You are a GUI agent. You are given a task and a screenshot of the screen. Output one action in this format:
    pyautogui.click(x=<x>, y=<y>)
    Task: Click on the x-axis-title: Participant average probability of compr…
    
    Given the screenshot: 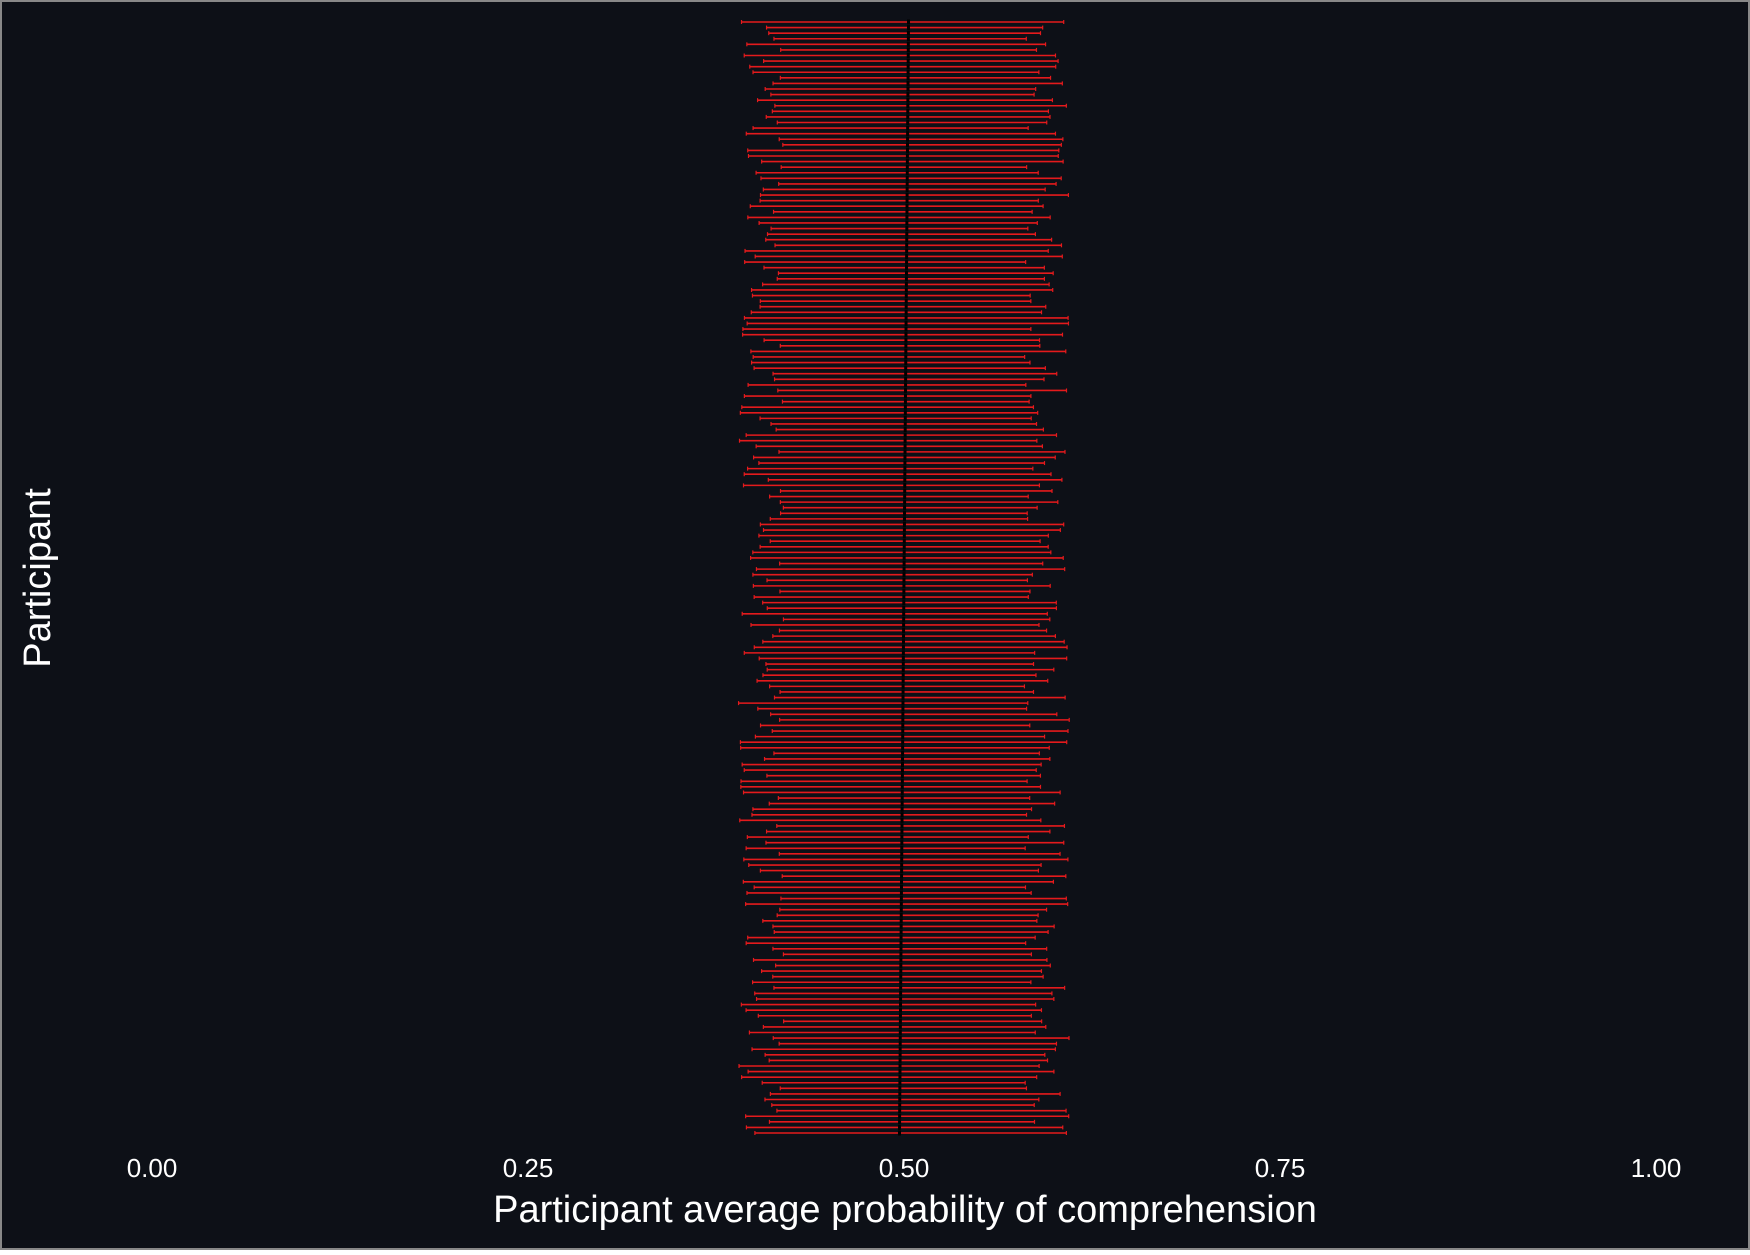 What is the action you would take?
    pyautogui.click(x=905, y=1210)
    